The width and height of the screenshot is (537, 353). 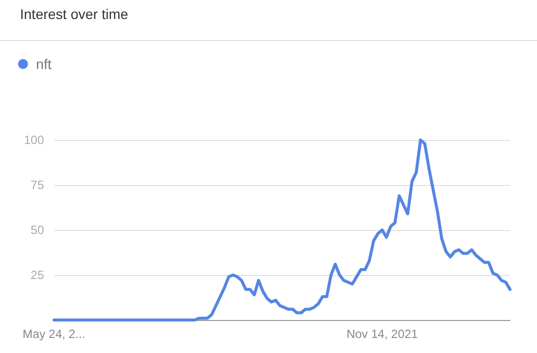 I want to click on y-tick-label: 100, so click(x=34, y=140).